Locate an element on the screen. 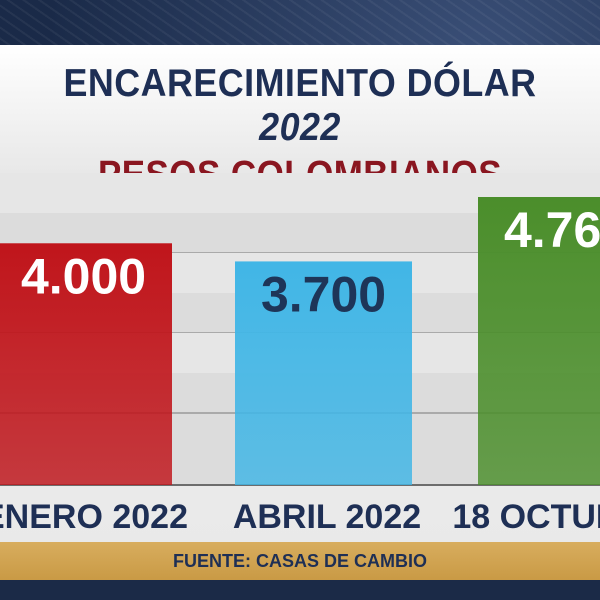 The image size is (600, 600). source-text: FUENTE: CASAS DE CAMBIO is located at coordinates (299, 561).